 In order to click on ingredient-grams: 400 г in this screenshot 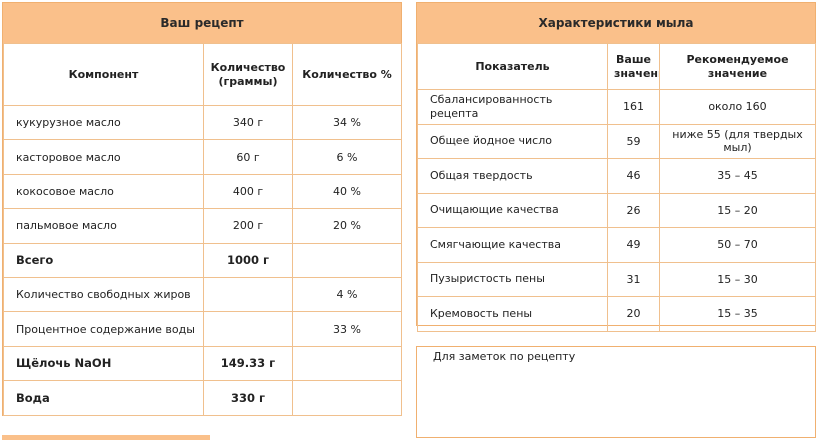, I will do `click(248, 191)`.